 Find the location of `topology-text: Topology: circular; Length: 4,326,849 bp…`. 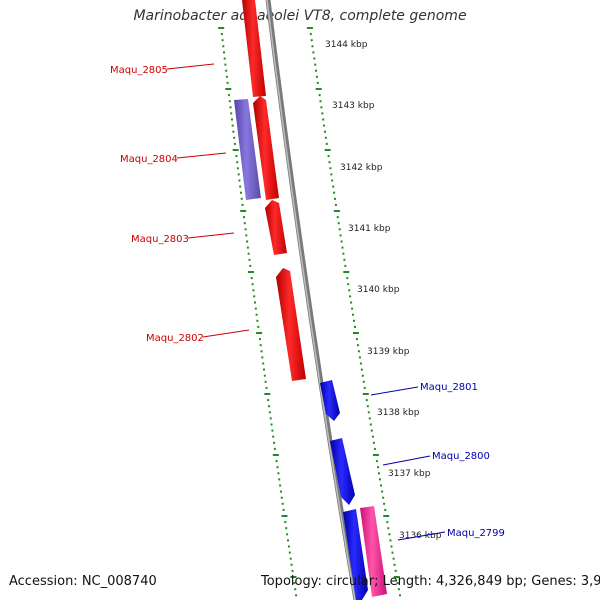

topology-text: Topology: circular; Length: 4,326,849 bp… is located at coordinates (430, 581).